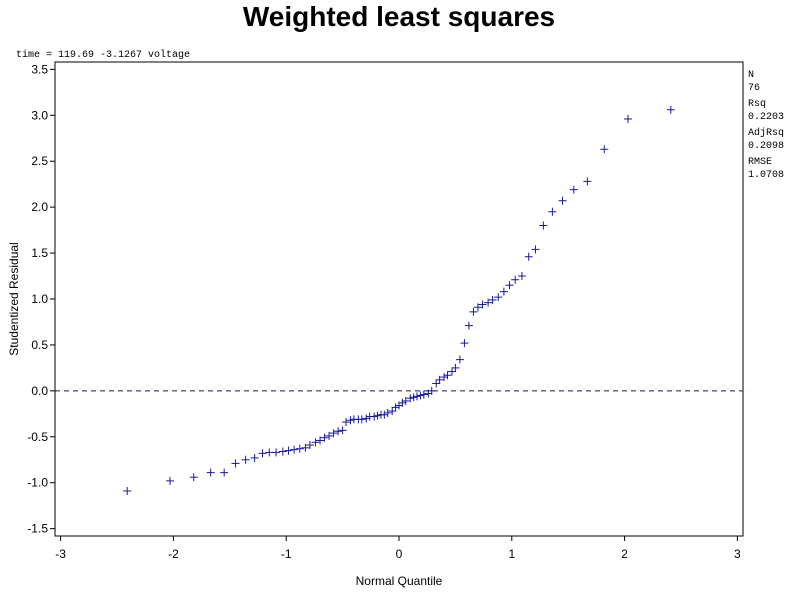 Image resolution: width=800 pixels, height=600 pixels. I want to click on y-axis-label: Studentized Residual, so click(14, 298).